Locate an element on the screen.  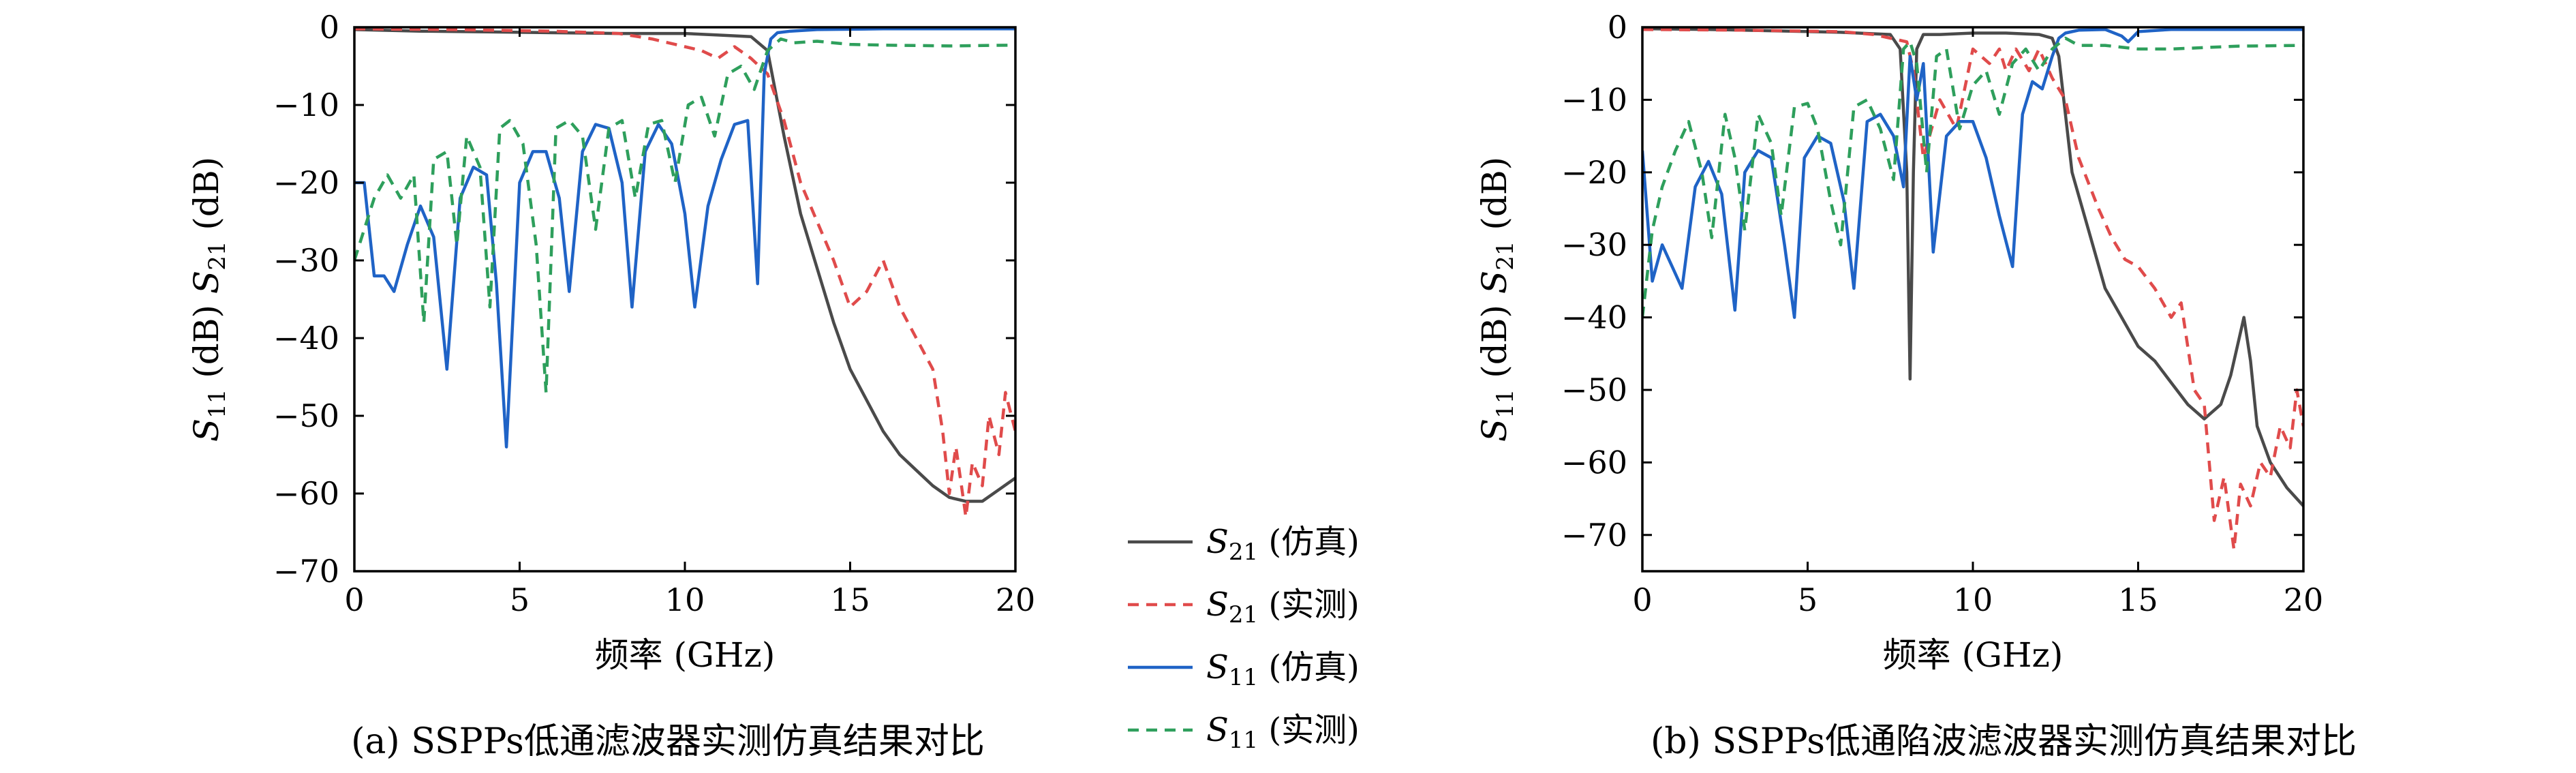
legend-entry-3: S11 (实测) is located at coordinates (1283, 732).